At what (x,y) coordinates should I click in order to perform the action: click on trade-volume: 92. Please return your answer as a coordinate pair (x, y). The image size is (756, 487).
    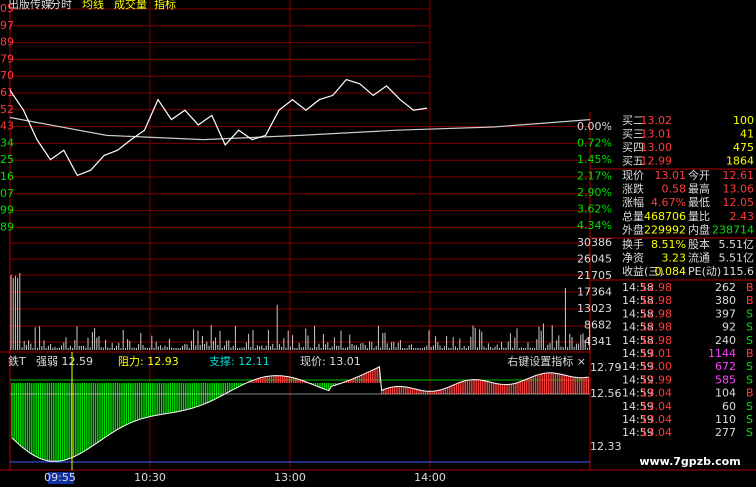
    Looking at the image, I should click on (729, 327).